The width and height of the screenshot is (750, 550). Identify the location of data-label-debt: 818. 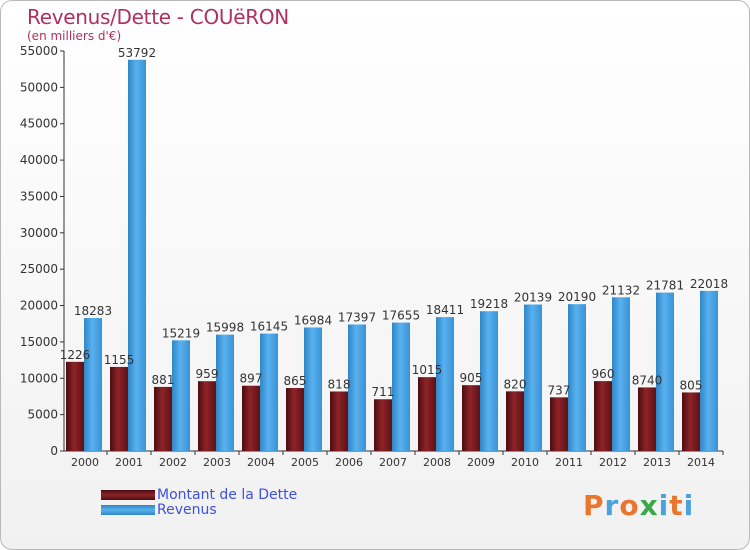
(339, 384).